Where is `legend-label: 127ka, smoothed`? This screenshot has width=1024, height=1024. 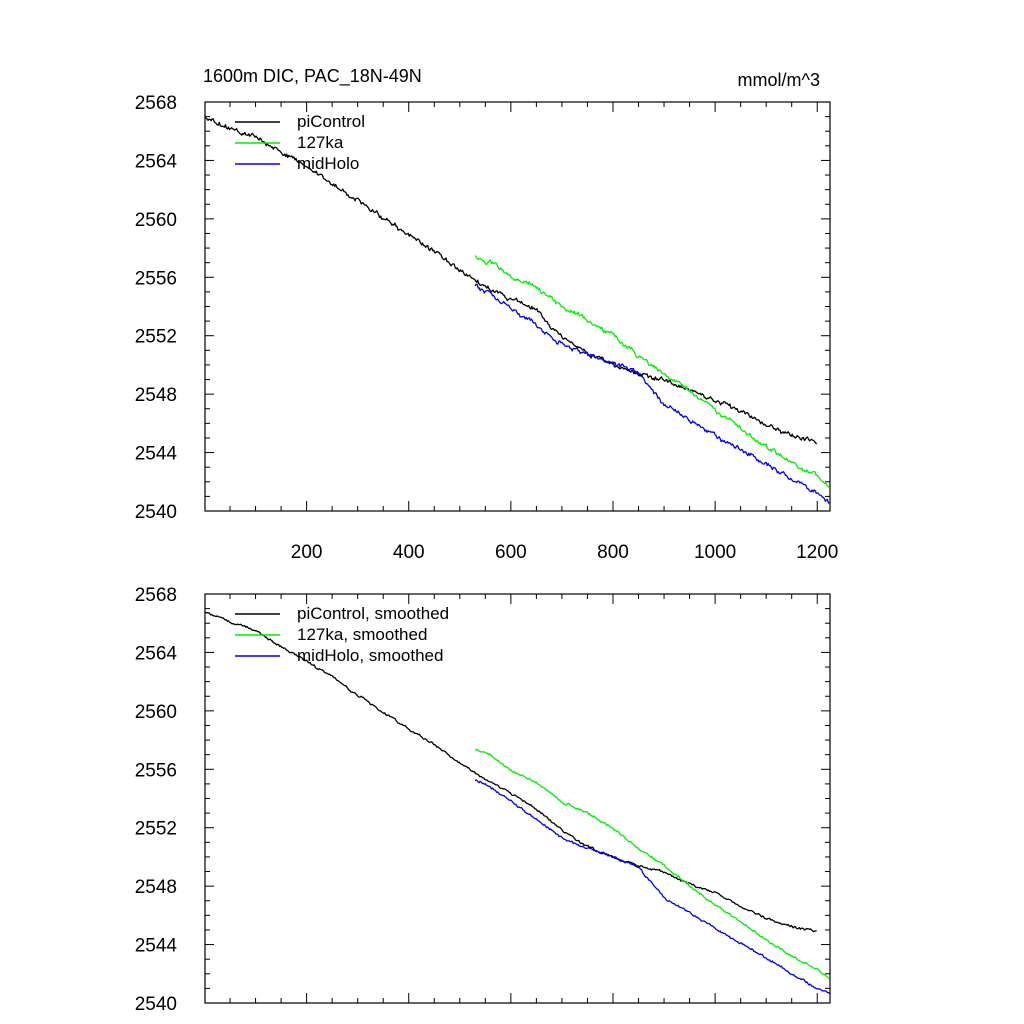
legend-label: 127ka, smoothed is located at coordinates (362, 634).